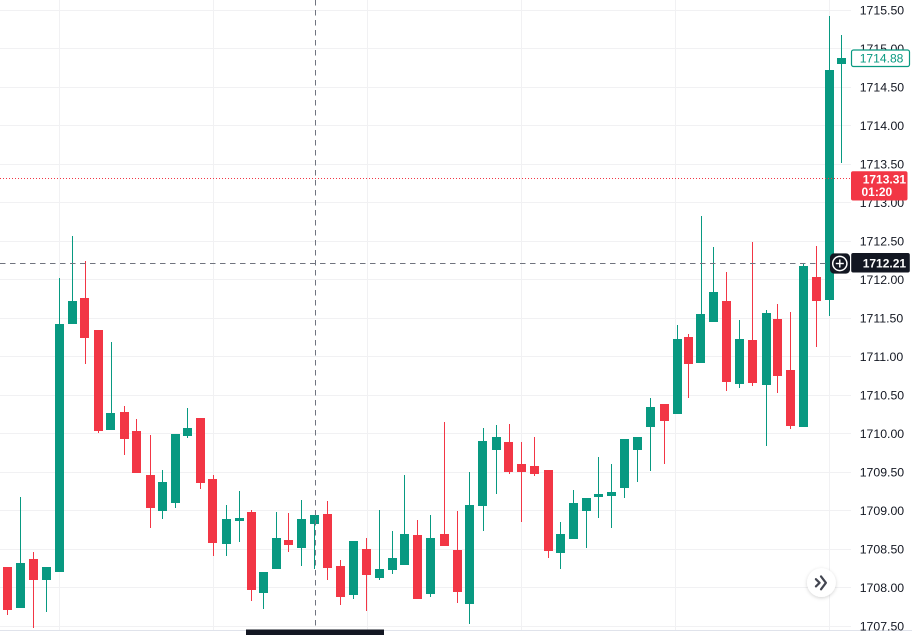 The height and width of the screenshot is (635, 912). Describe the element at coordinates (885, 263) in the screenshot. I see `svg-text: 1712.21` at that location.